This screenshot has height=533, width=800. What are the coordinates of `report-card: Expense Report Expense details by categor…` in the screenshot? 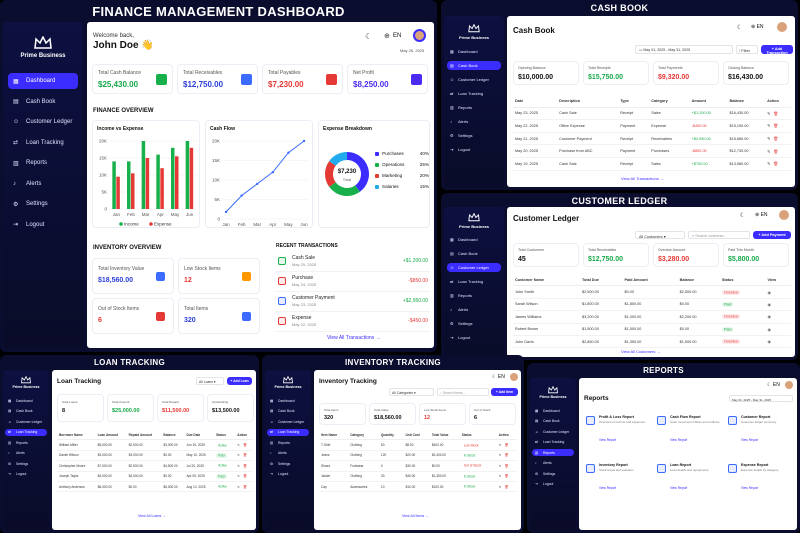 It's located at (760, 482).